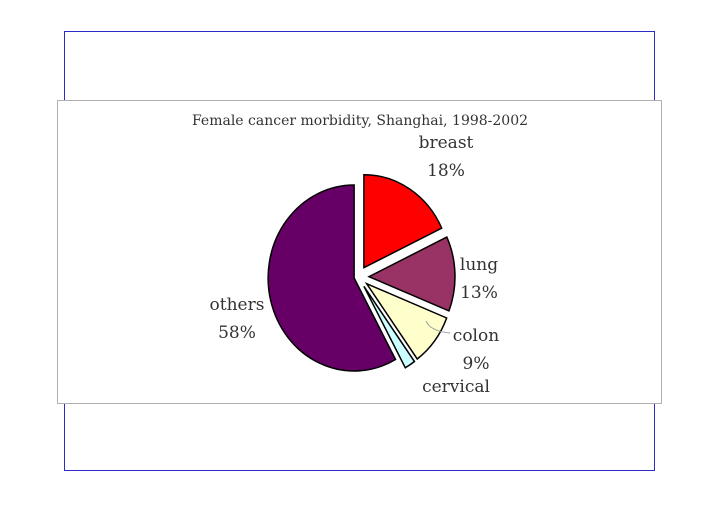  Describe the element at coordinates (389, 327) in the screenshot. I see `pie-slice-cervical` at that location.